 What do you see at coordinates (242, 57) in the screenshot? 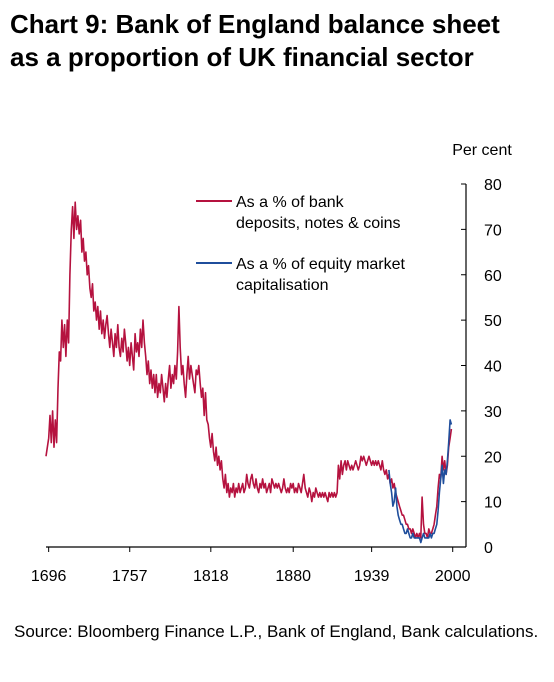
I see `title-line-2: as a proportion of UK financial sector` at bounding box center [242, 57].